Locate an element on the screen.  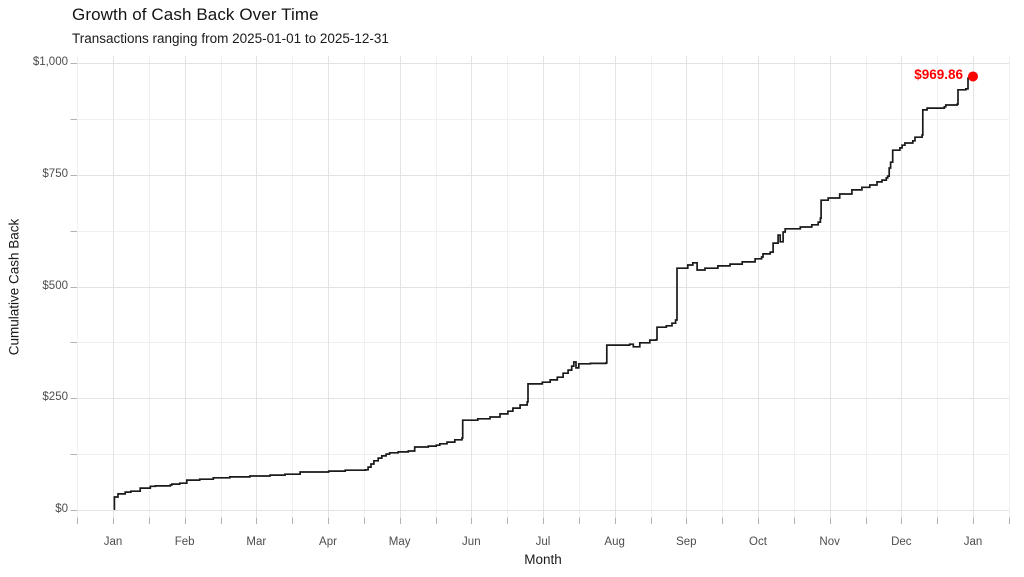
y-tick-label: $500 is located at coordinates (55, 285).